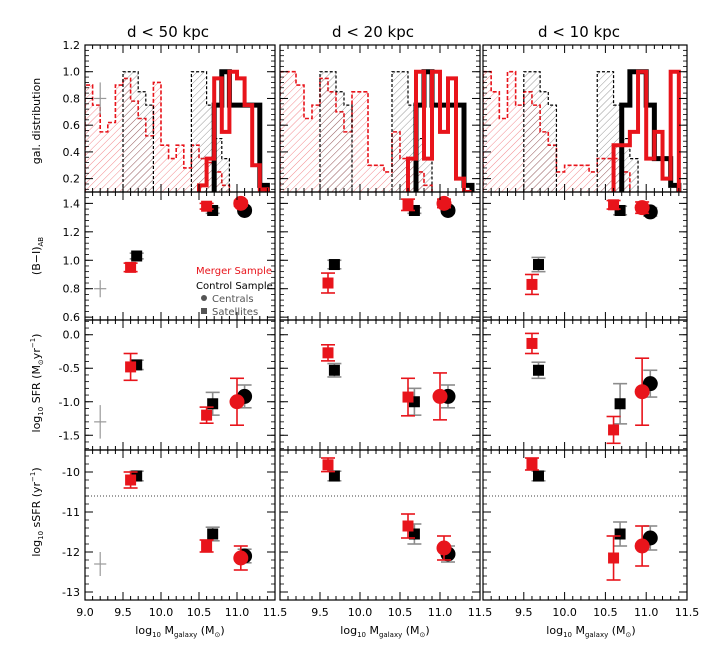 The width and height of the screenshot is (714, 645). I want to click on panel-ssfr-3: 9.5 10.0 10.5 11.0 11.5, so click(591, 534).